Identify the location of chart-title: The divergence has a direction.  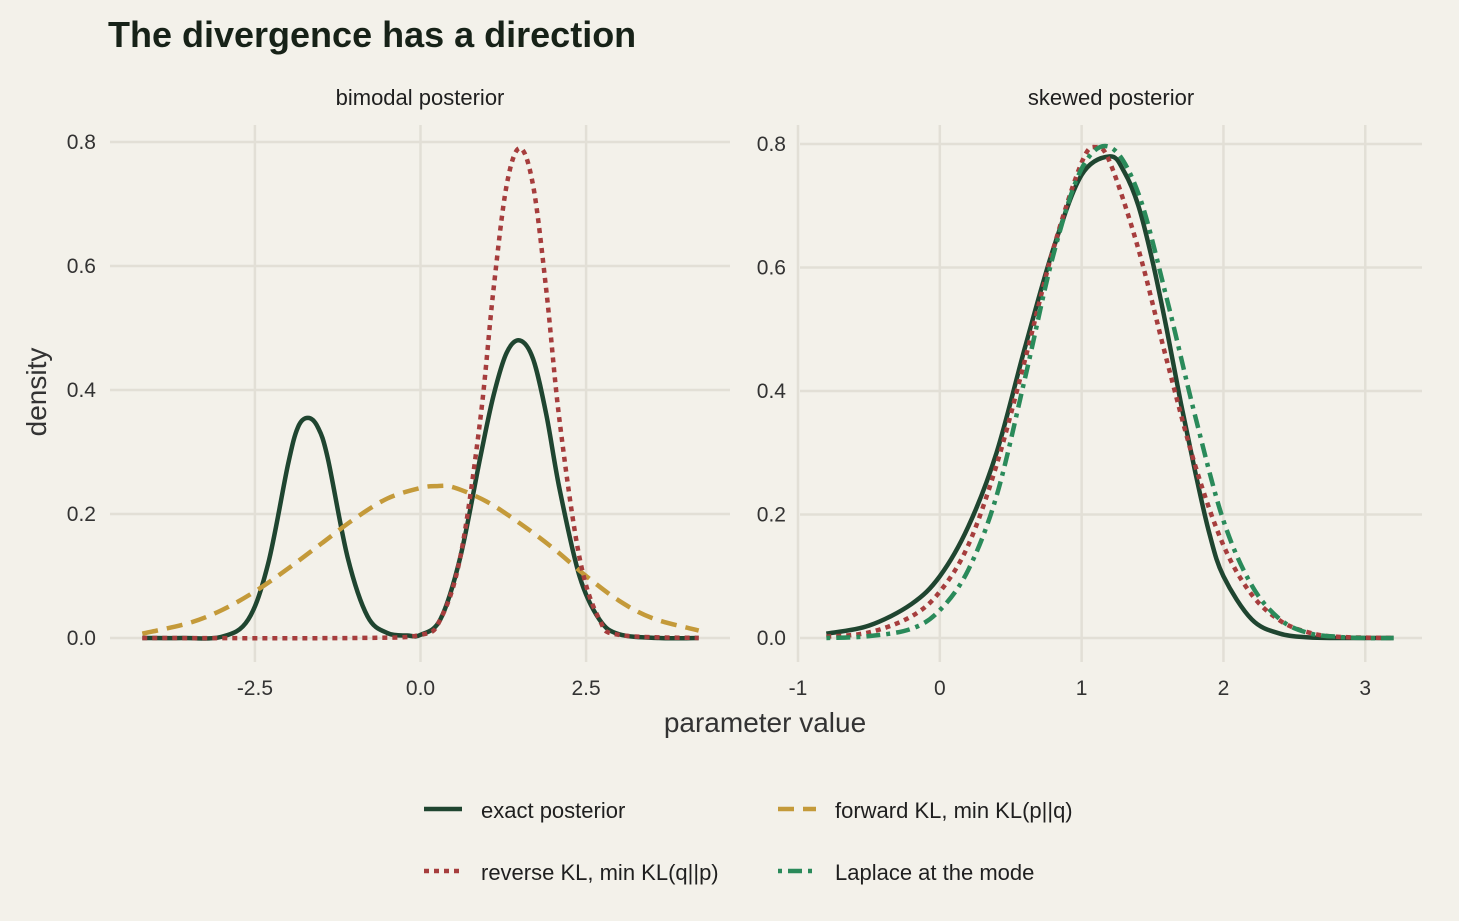
(372, 34).